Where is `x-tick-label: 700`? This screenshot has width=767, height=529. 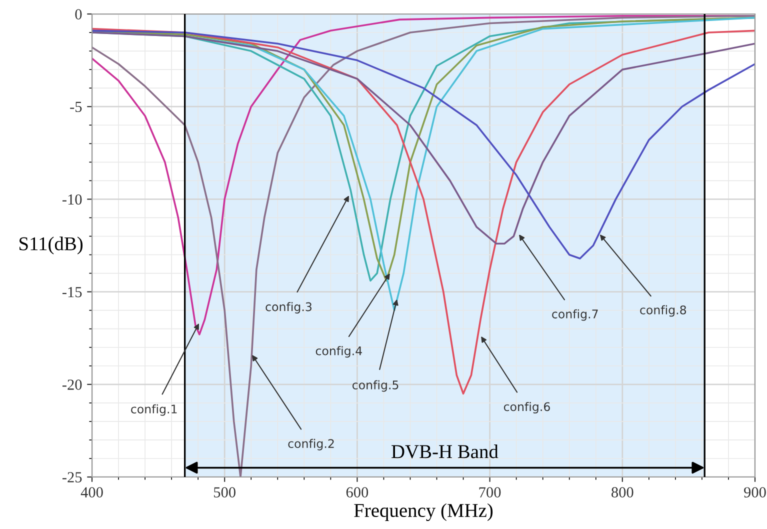 x-tick-label: 700 is located at coordinates (490, 492).